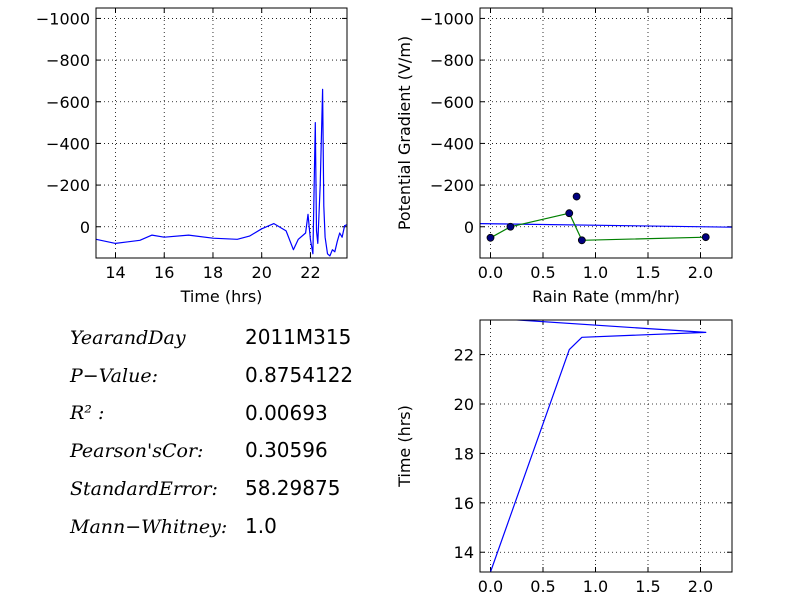 The image size is (800, 600). I want to click on x-tick-label: 20, so click(262, 272).